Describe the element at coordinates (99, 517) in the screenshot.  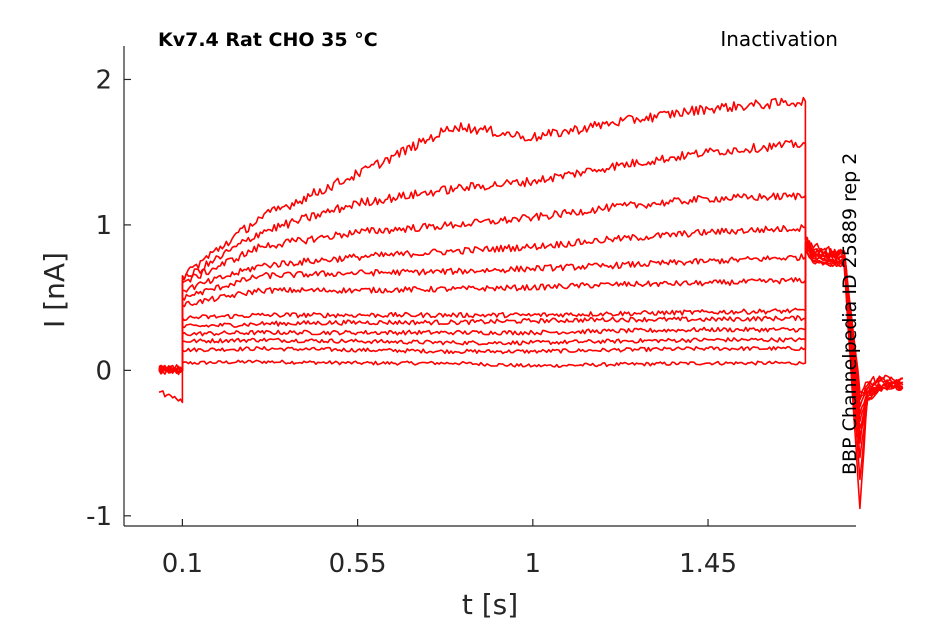
I see `y-tick-label: -1` at that location.